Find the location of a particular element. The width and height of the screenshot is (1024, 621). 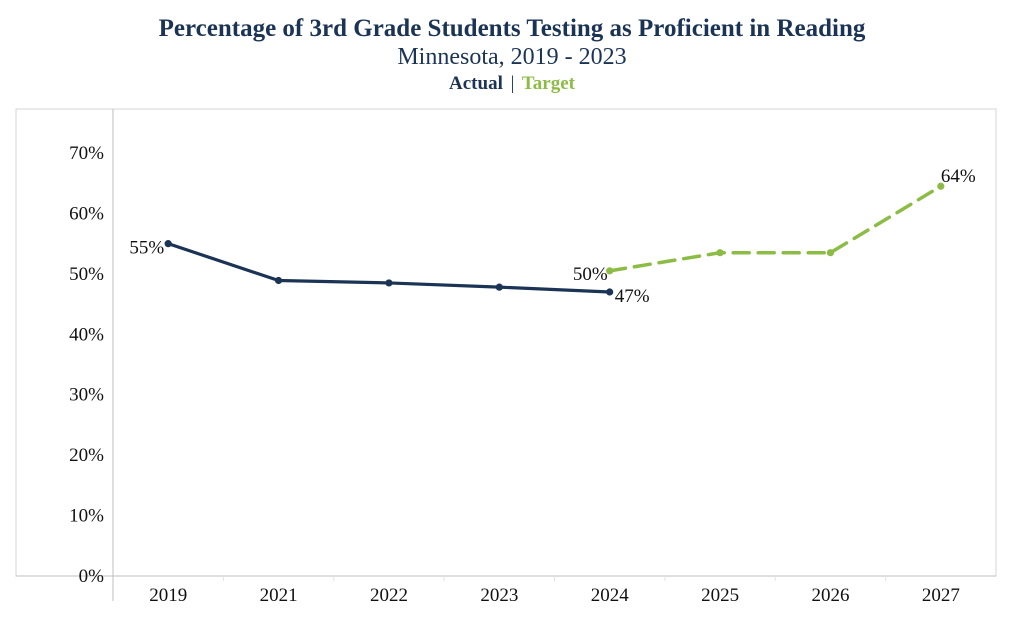

y-tick-label: 40% is located at coordinates (86, 334).